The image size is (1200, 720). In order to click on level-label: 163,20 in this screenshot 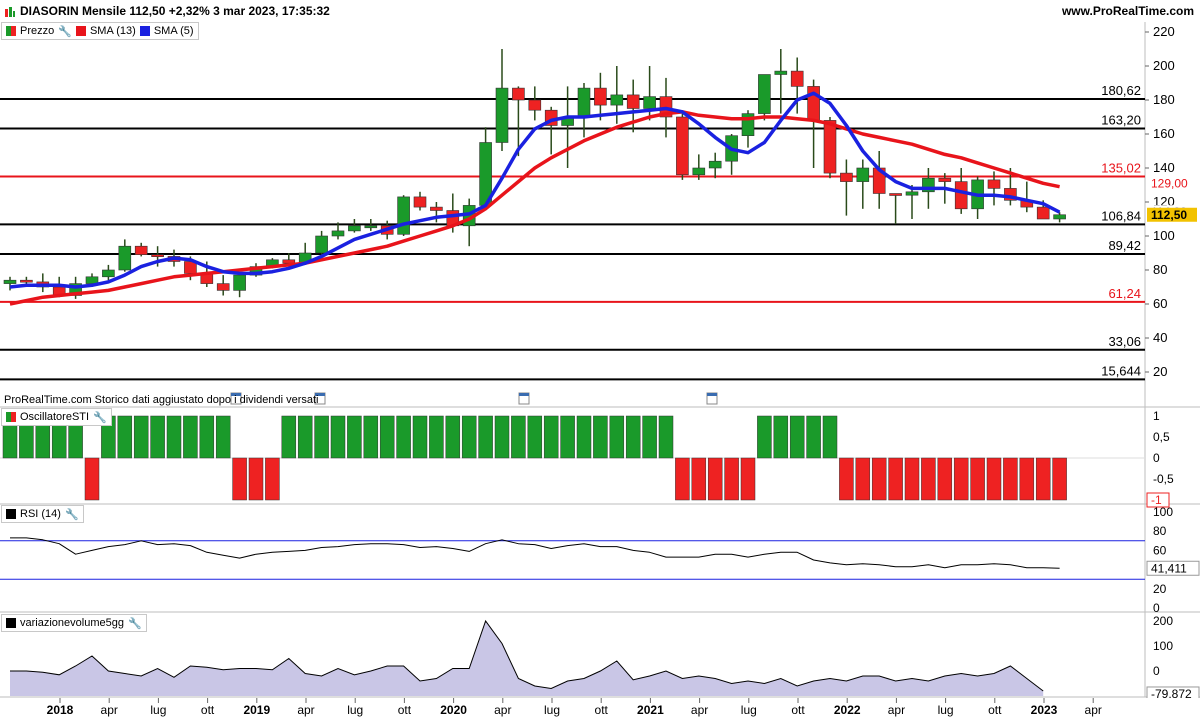, I will do `click(1121, 120)`.